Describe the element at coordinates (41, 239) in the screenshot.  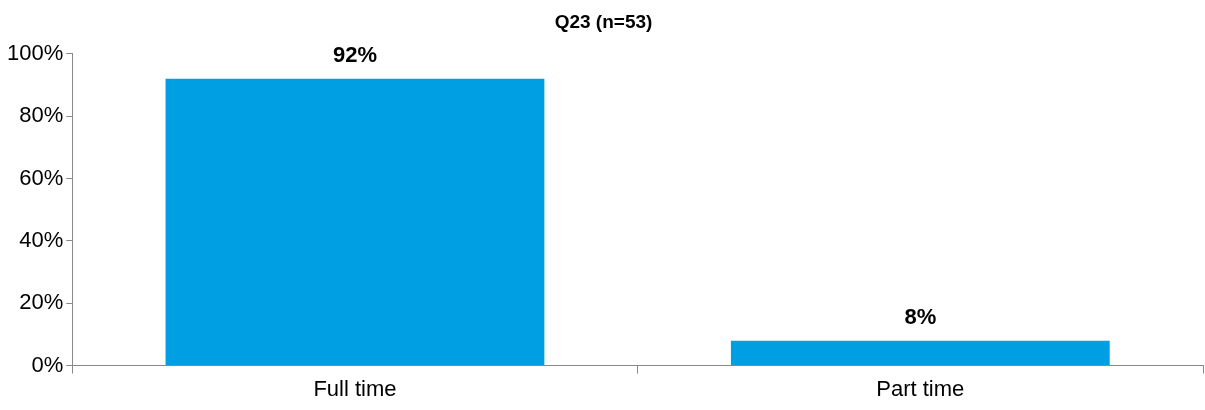
I see `y-tick-label: 40%` at that location.